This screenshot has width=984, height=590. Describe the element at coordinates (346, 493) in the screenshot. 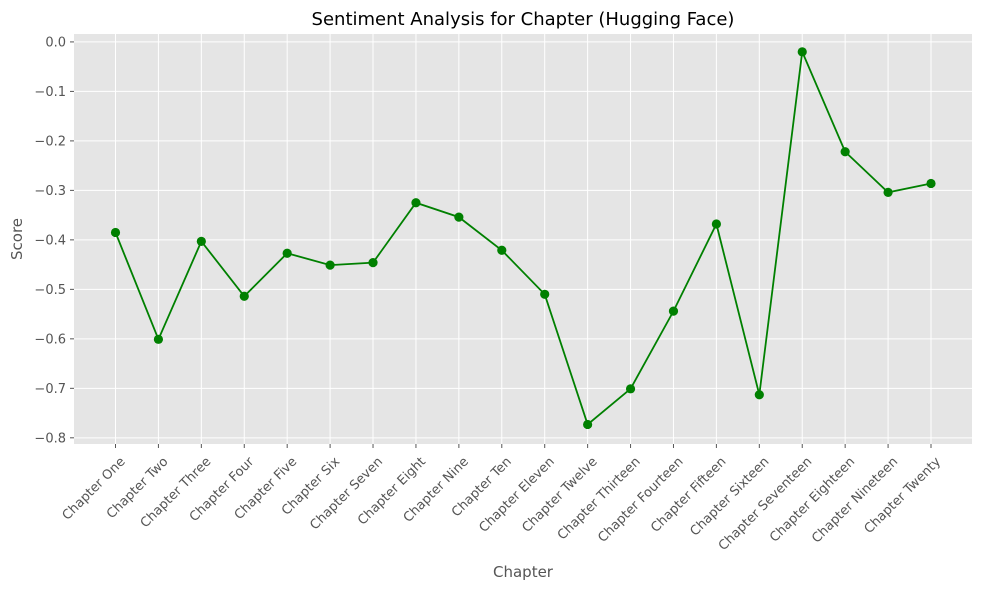

I see `x-tick-label: Chapter Seven` at that location.